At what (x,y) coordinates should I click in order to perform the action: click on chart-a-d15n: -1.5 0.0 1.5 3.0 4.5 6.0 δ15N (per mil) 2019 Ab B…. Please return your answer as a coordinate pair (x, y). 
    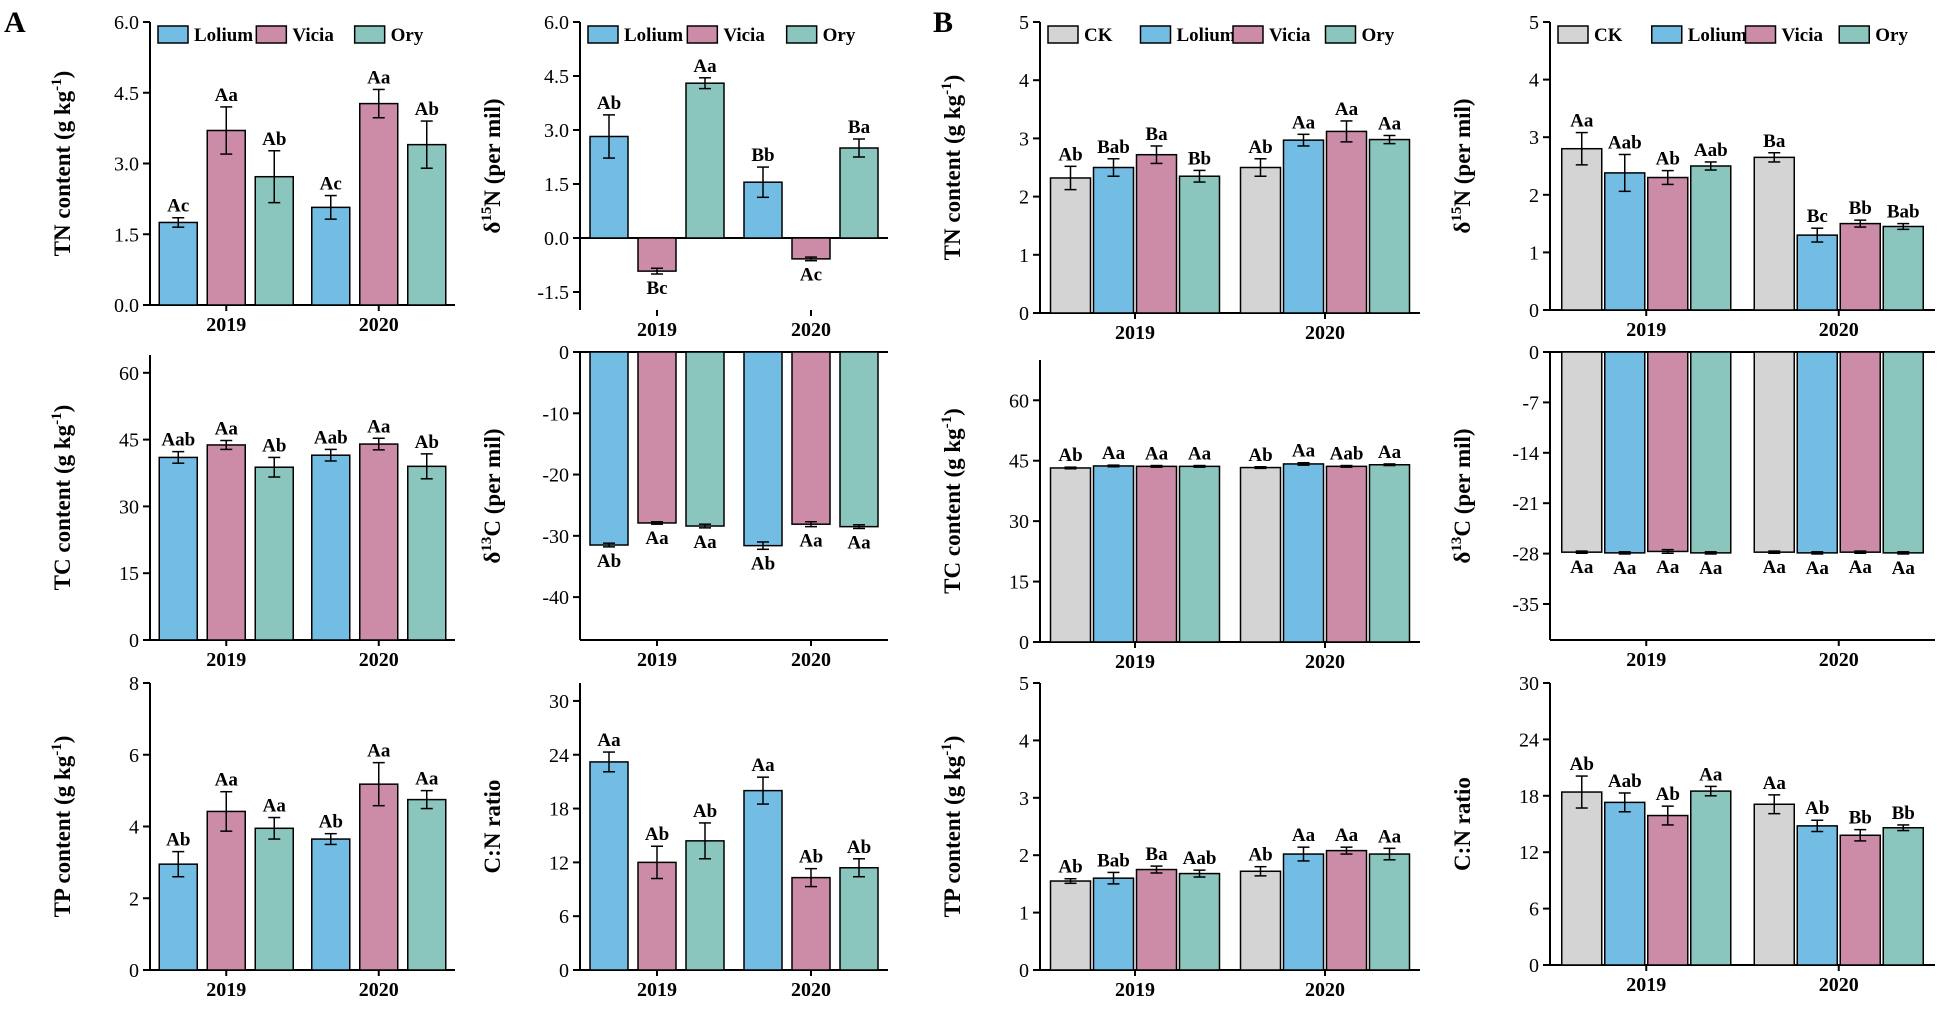
    Looking at the image, I should click on (683, 176).